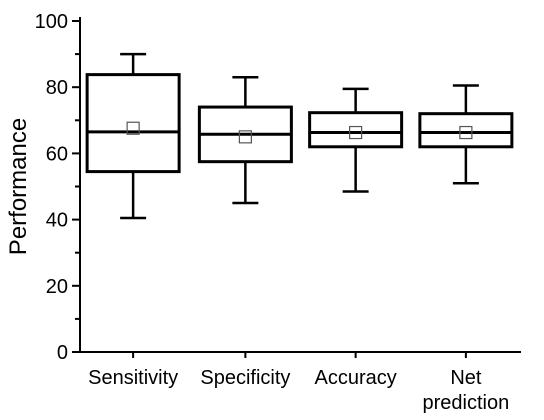 This screenshot has width=544, height=420. Describe the element at coordinates (466, 403) in the screenshot. I see `x-category-label: prediction` at that location.